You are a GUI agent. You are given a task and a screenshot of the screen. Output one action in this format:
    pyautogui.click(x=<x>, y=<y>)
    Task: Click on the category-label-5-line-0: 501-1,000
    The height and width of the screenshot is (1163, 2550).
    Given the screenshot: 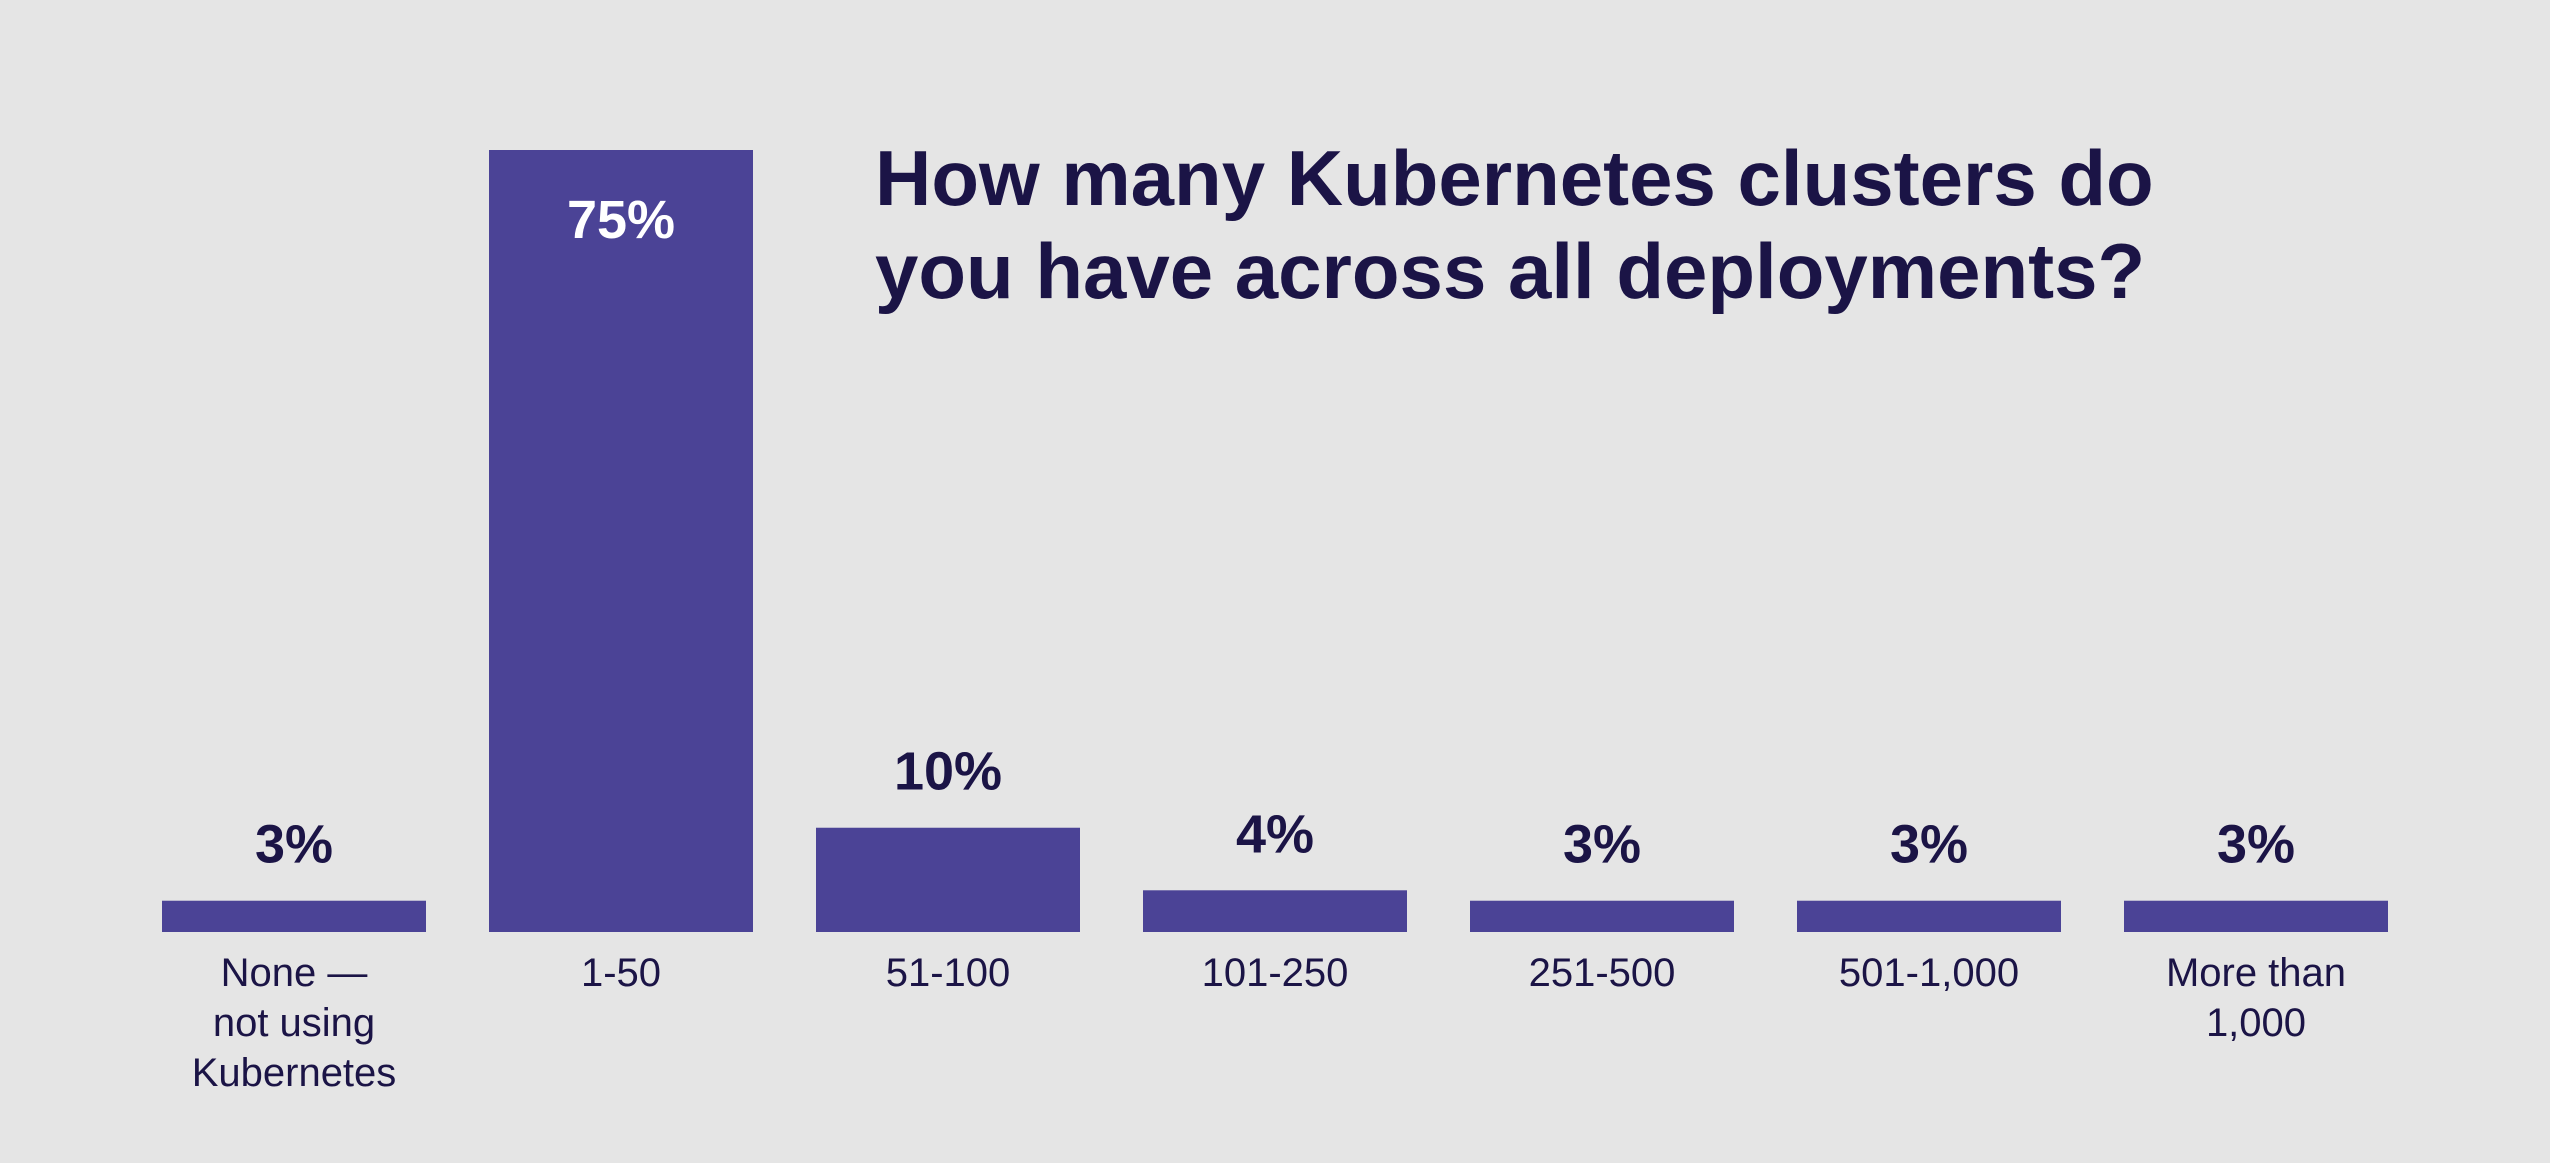 What is the action you would take?
    pyautogui.click(x=1929, y=973)
    